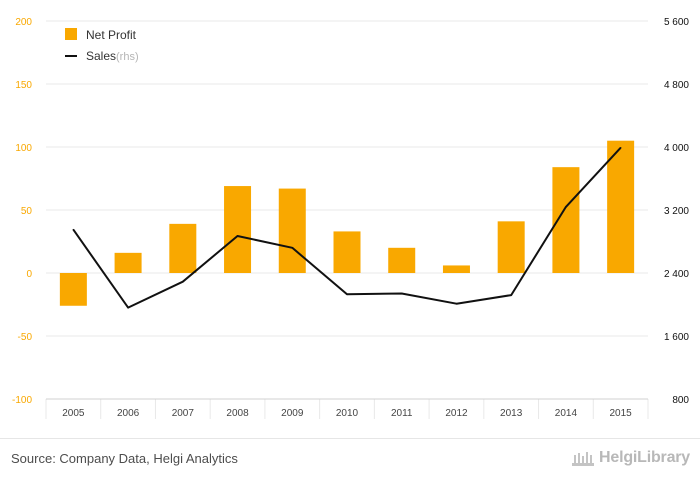 This screenshot has width=700, height=483. What do you see at coordinates (23, 85) in the screenshot?
I see `left-tick-label: 150` at bounding box center [23, 85].